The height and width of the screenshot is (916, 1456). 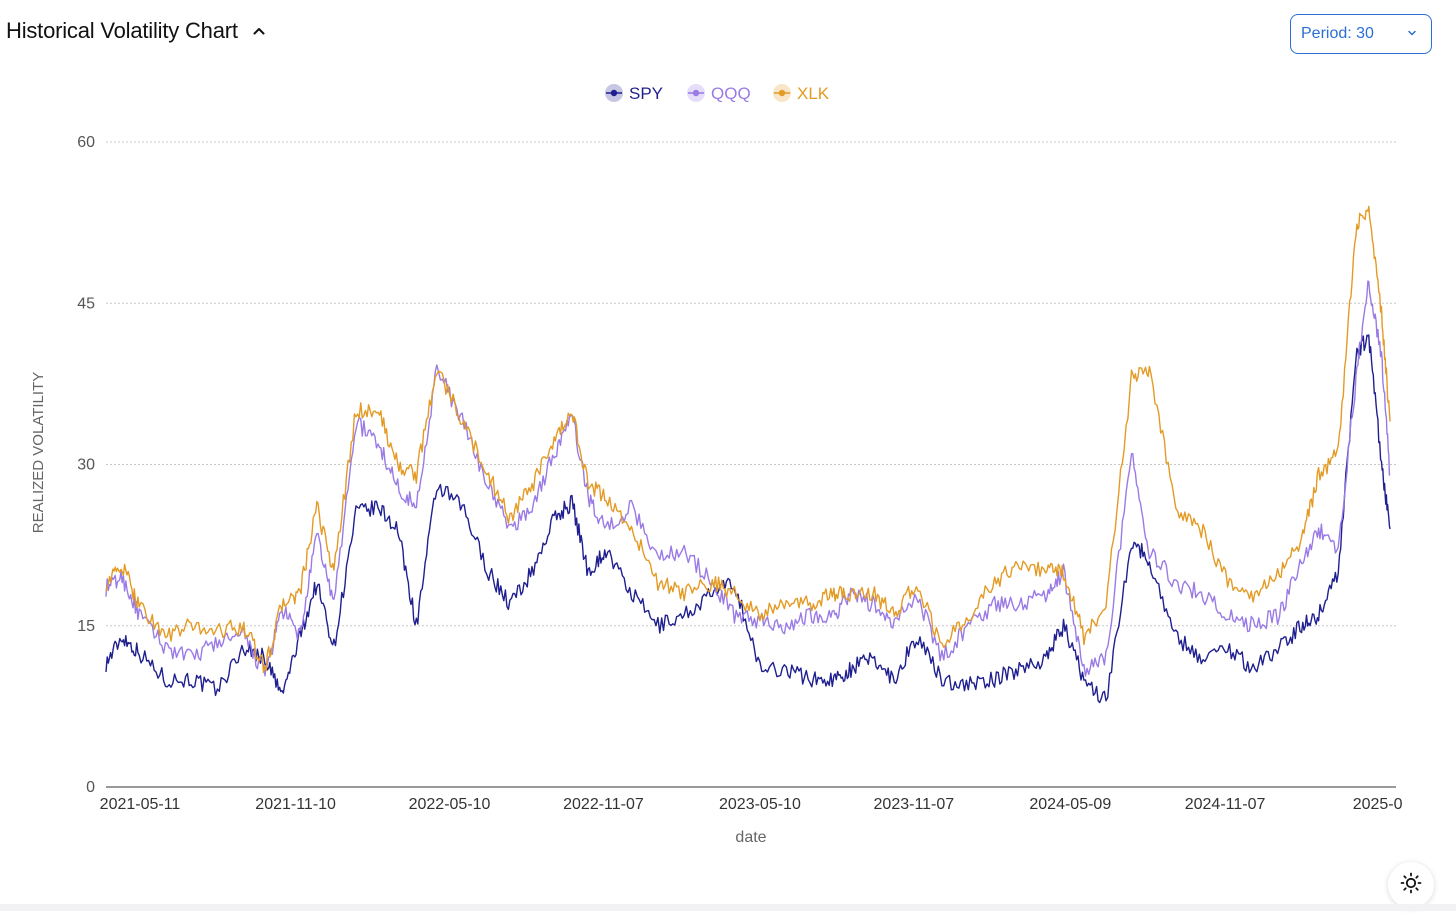 I want to click on theme-toggle-button, so click(x=1411, y=885).